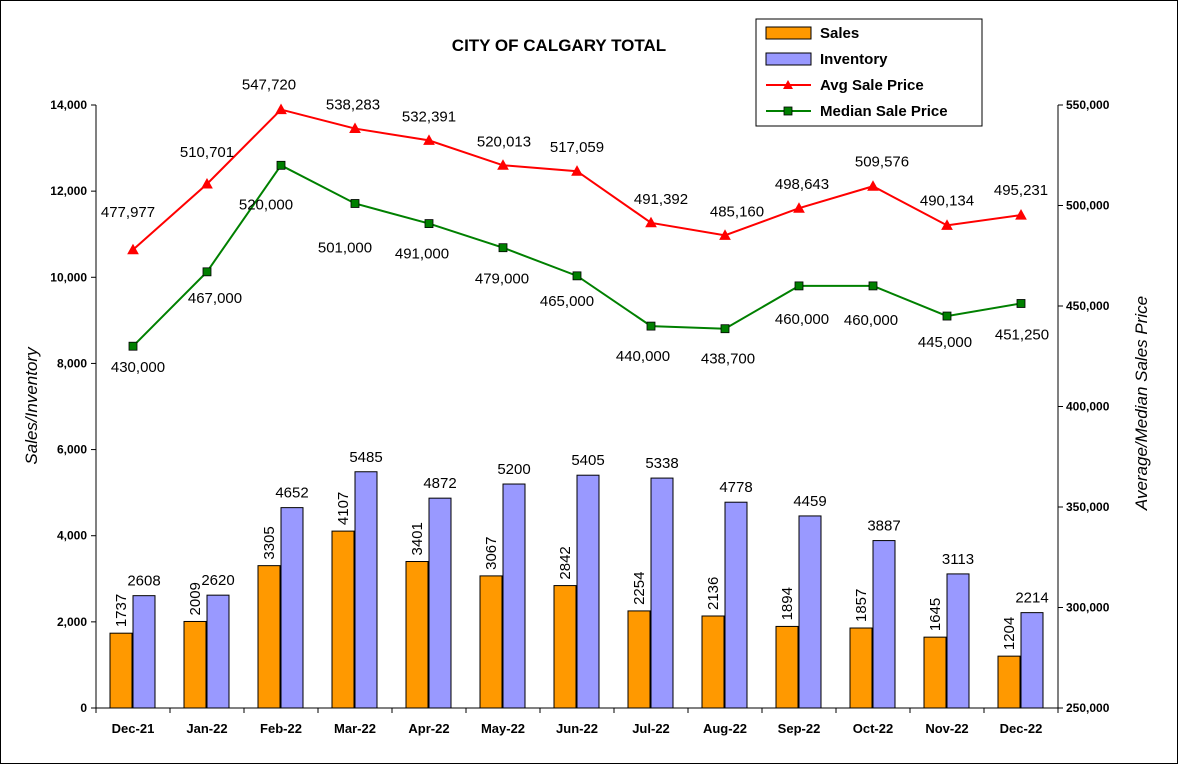 This screenshot has width=1178, height=764. Describe the element at coordinates (72, 536) in the screenshot. I see `y-tick-label: 4,000` at that location.